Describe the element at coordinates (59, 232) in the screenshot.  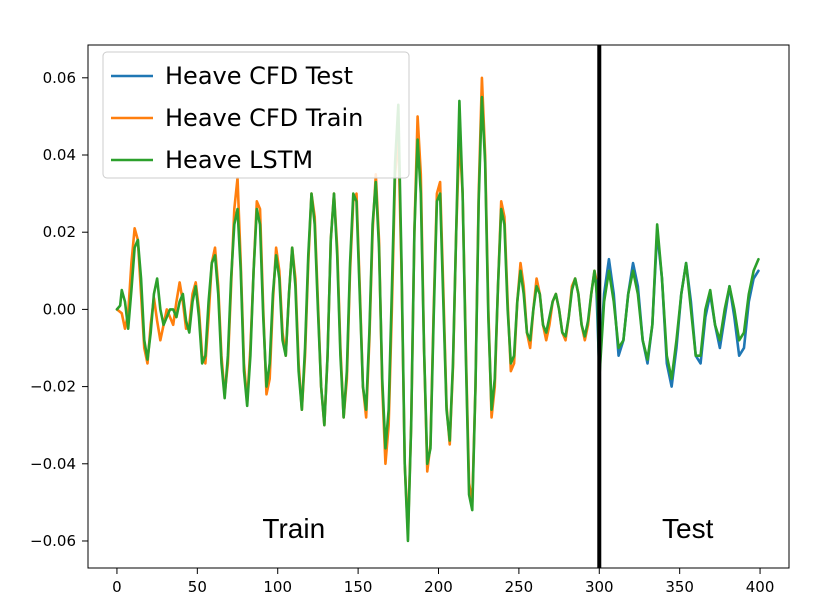
I see `y-tick-label: 0.02` at that location.